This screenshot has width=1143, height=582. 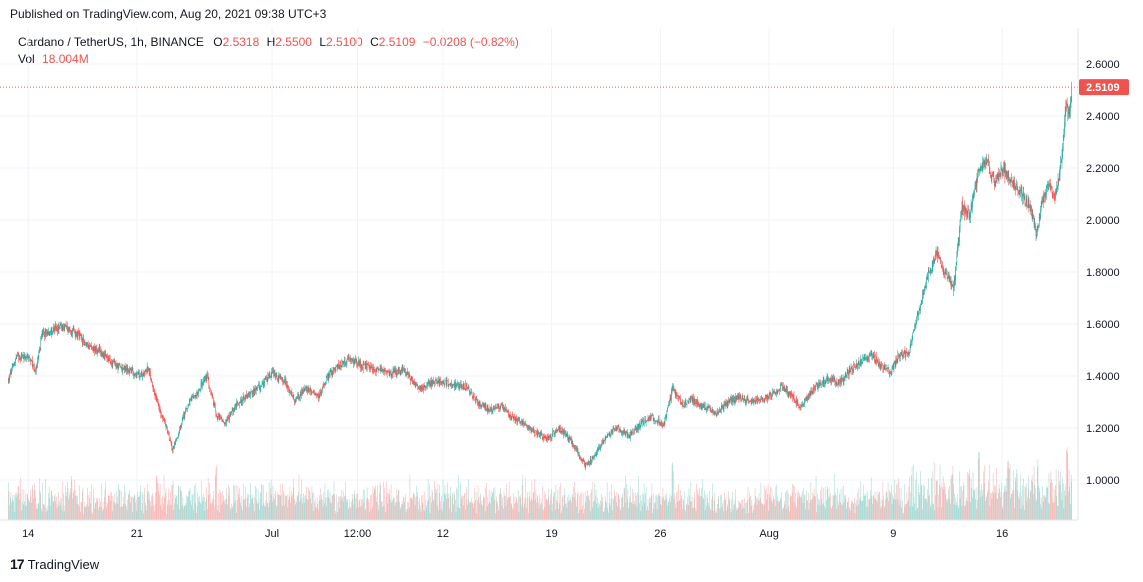 I want to click on x-tick-label: 9, so click(x=893, y=534).